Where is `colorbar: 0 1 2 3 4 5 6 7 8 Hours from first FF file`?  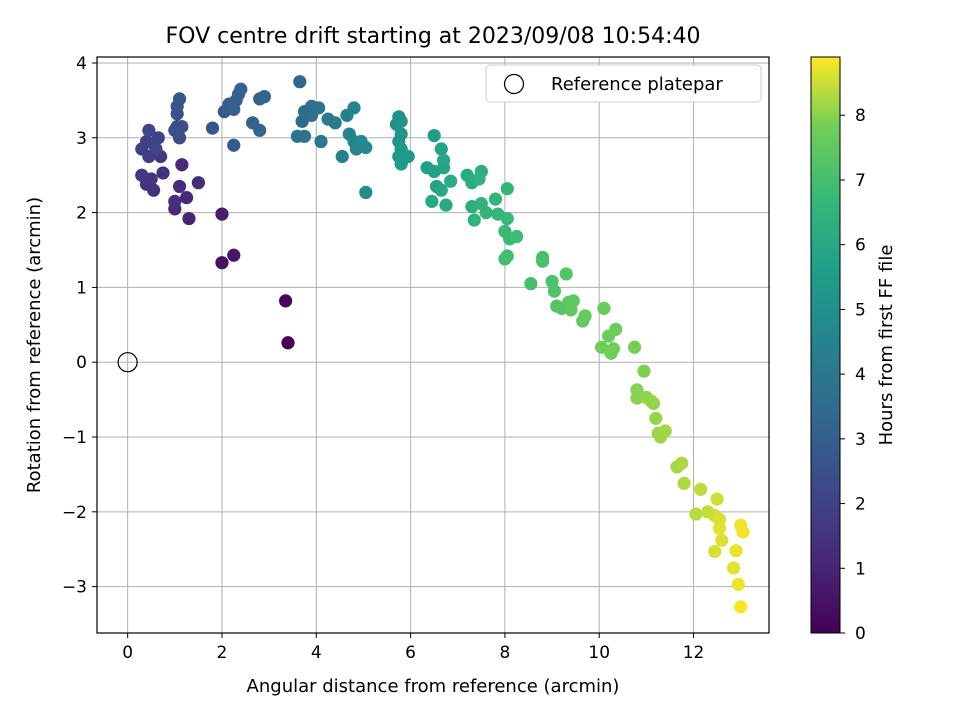
colorbar: 0 1 2 3 4 5 6 7 8 Hours from first FF file is located at coordinates (853, 350).